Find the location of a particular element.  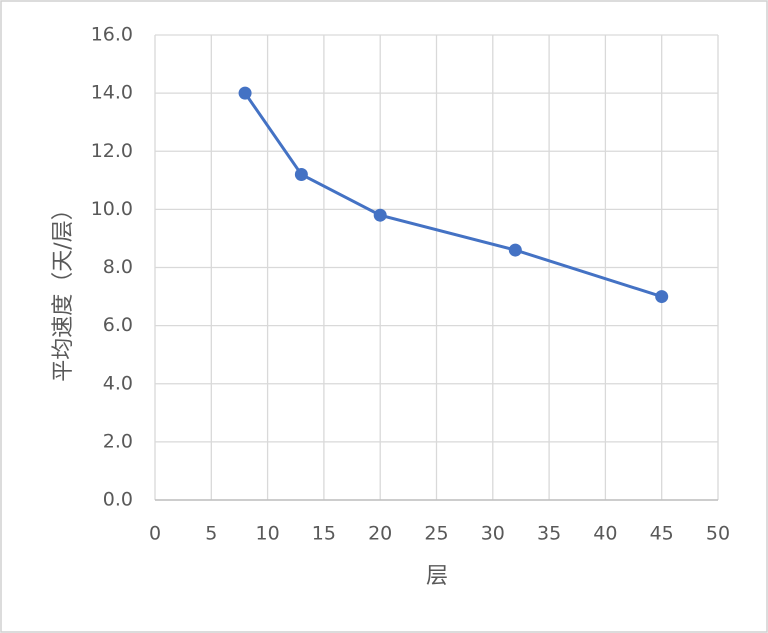

x-tick-label: 50 is located at coordinates (718, 534).